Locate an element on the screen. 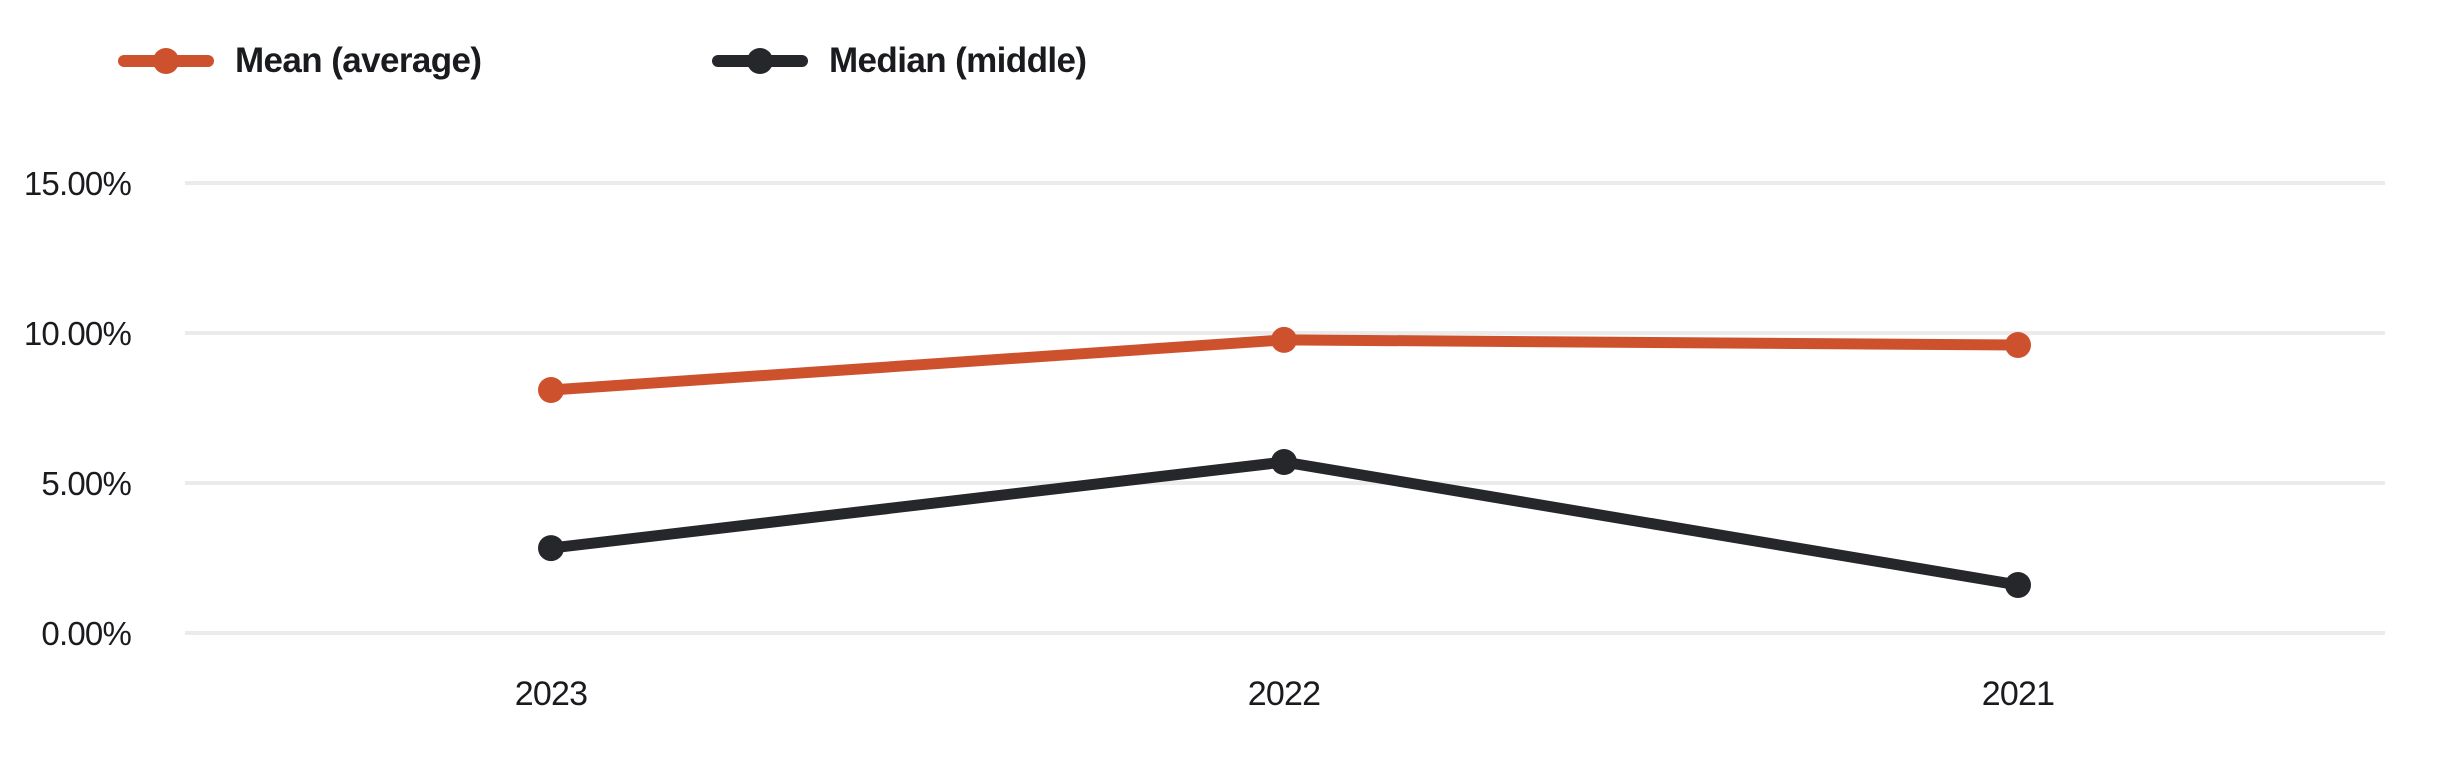 The height and width of the screenshot is (780, 2438). legend-label-mean: Mean (average) is located at coordinates (358, 60).